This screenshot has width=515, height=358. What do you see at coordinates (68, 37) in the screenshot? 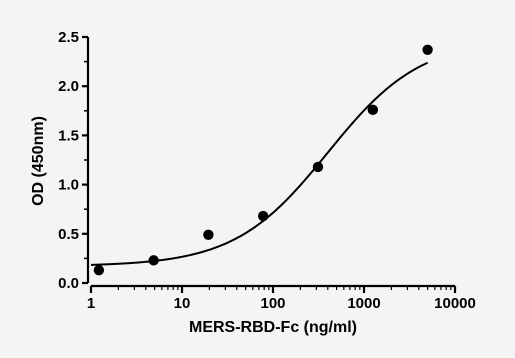
I see `y-tick-label: 2.5` at bounding box center [68, 37].